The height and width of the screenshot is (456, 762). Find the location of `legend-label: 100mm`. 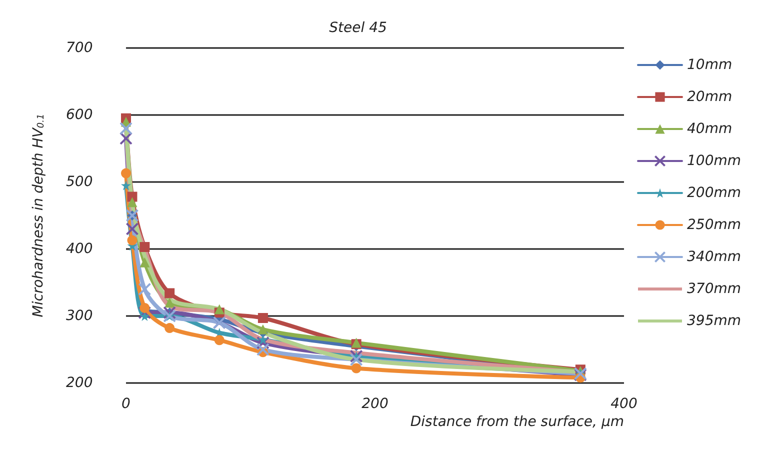

legend-label: 100mm is located at coordinates (714, 161).